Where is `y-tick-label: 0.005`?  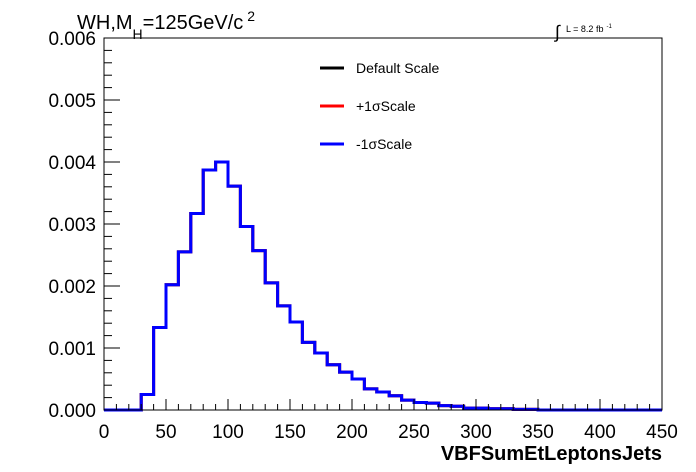 y-tick-label: 0.005 is located at coordinates (72, 101).